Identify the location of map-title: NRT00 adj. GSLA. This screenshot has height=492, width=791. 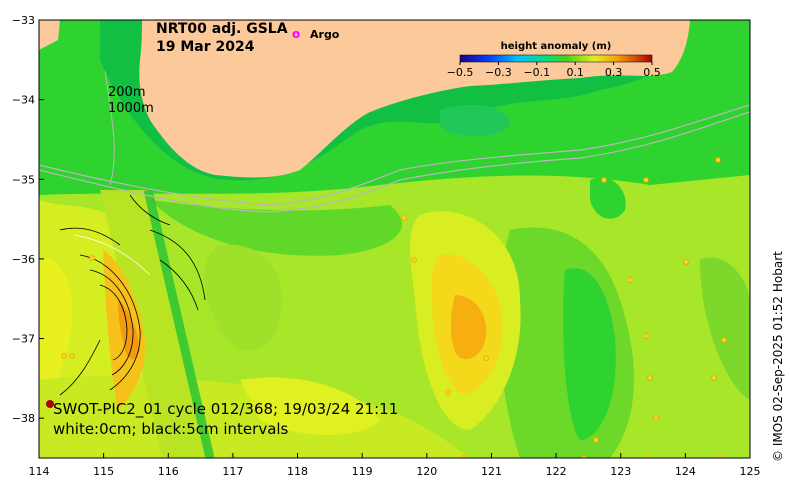
(222, 29).